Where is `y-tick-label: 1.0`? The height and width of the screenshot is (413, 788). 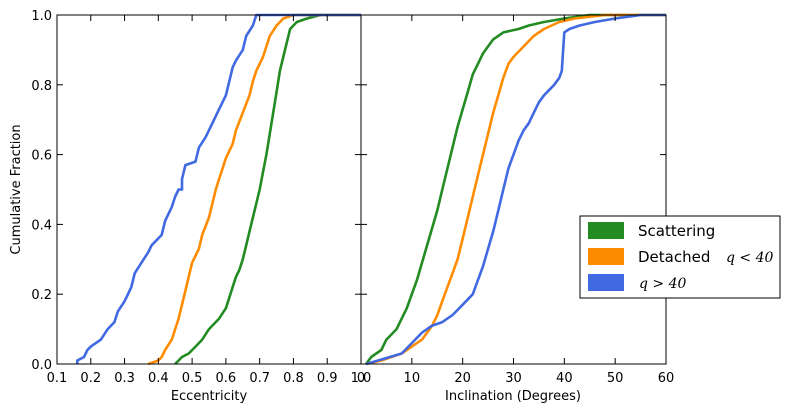
y-tick-label: 1.0 is located at coordinates (41, 16).